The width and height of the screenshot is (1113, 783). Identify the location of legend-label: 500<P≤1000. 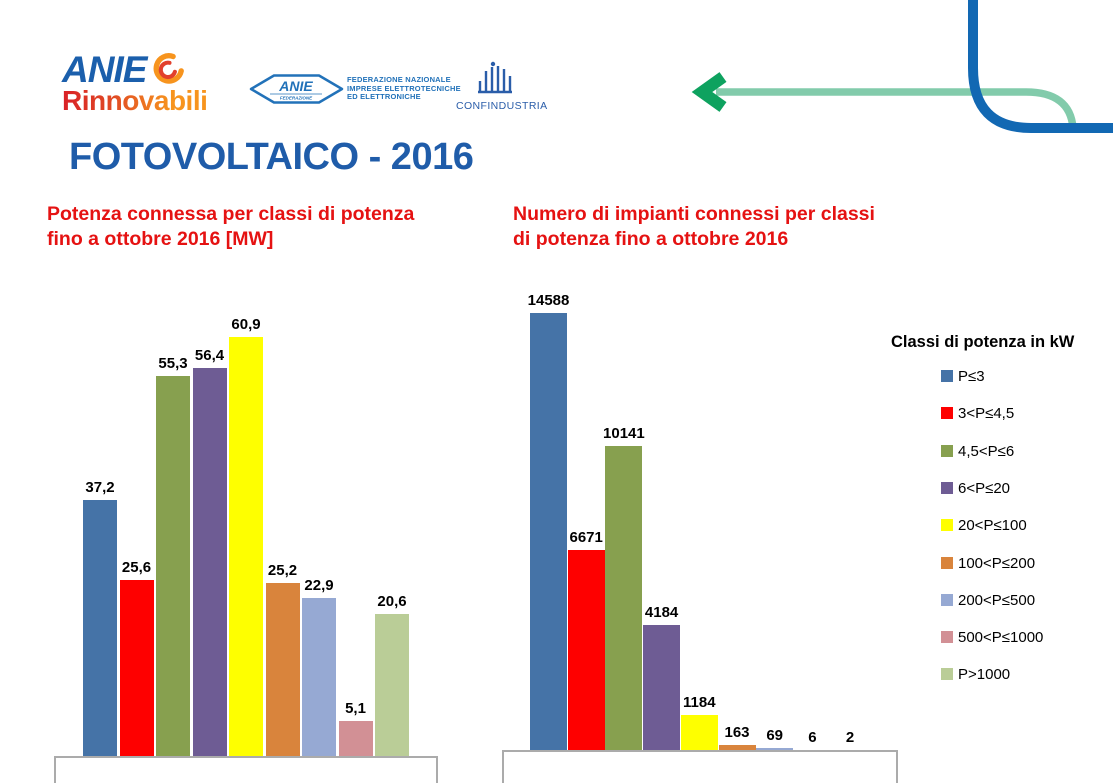
(1001, 638).